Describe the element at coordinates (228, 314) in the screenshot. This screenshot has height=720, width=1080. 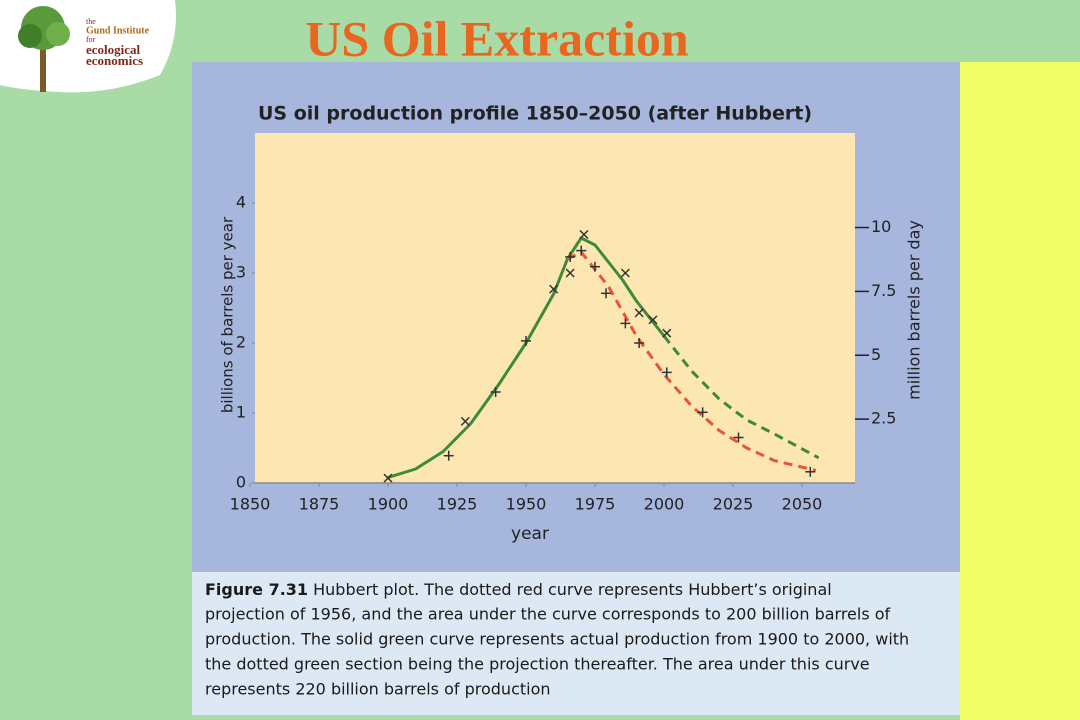
I see `y-axis-label: billions of barrels per year` at that location.